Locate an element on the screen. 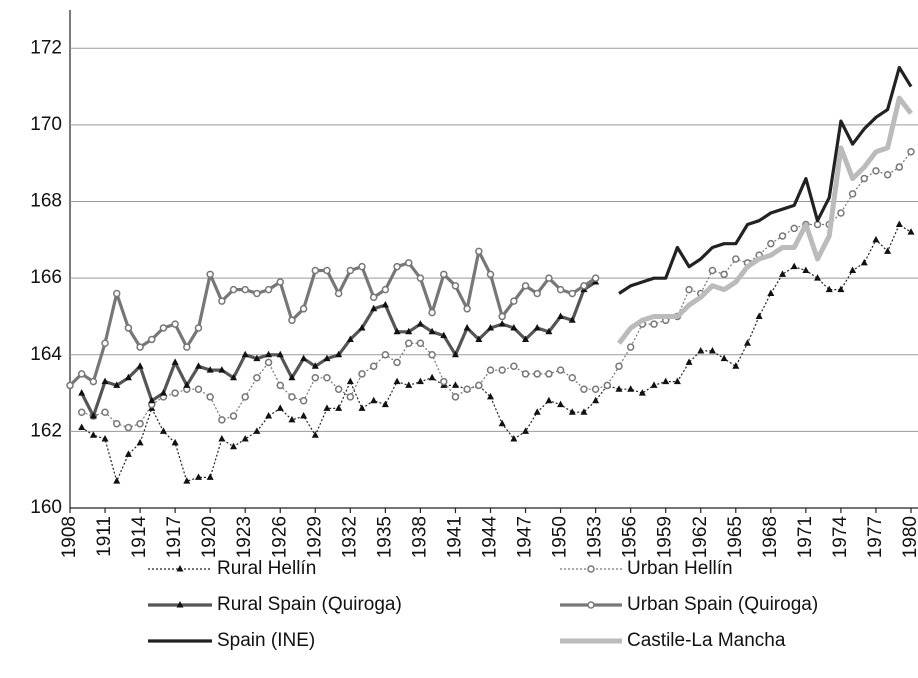  x-tick-label: 1968 is located at coordinates (770, 537).